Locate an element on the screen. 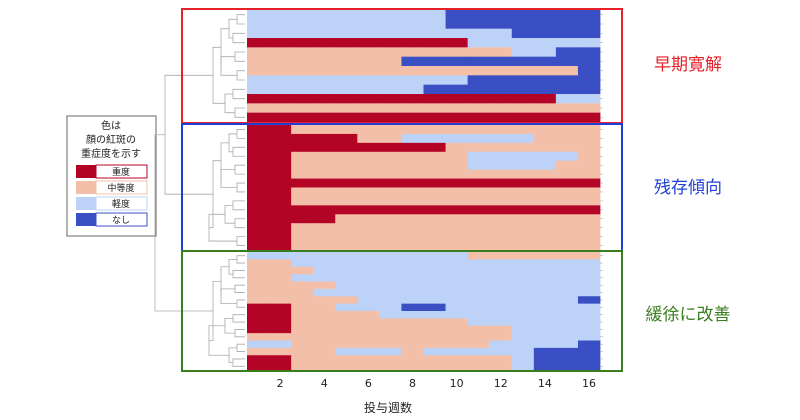  x-tick-label: 16 is located at coordinates (589, 383).